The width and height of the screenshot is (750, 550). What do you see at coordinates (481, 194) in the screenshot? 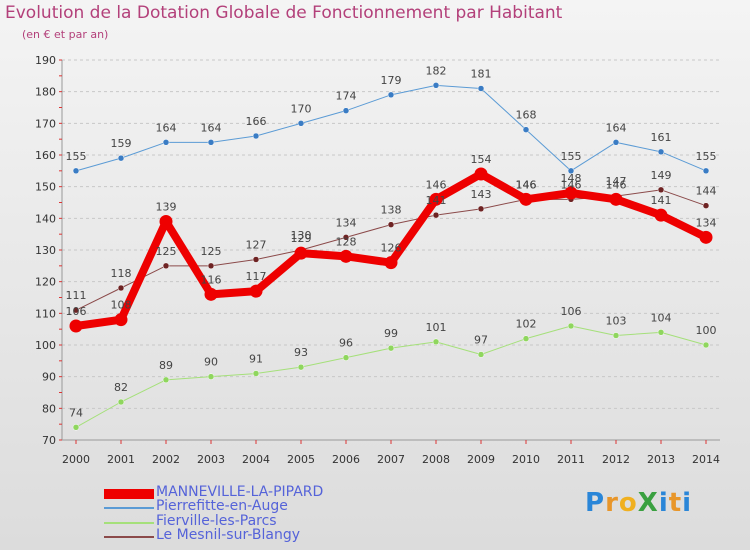
I see `data-label-le-mesnil-sur-blangy: 143` at bounding box center [481, 194].